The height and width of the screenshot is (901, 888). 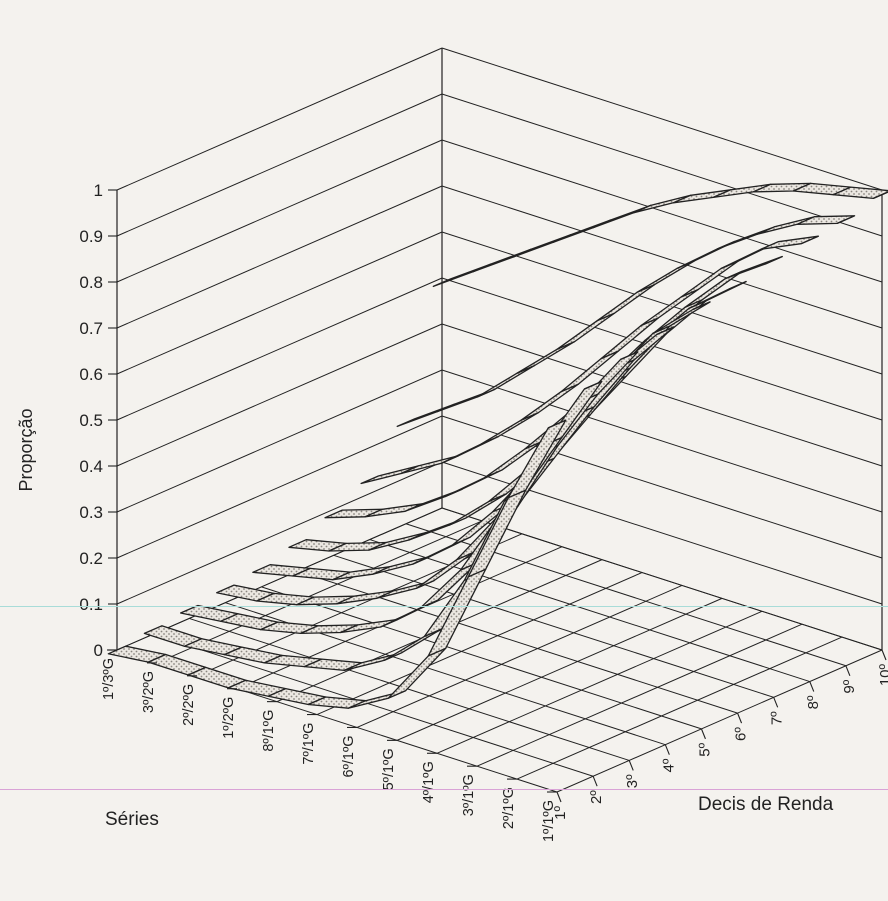 I want to click on z-tick-label: 4º, so click(x=668, y=765).